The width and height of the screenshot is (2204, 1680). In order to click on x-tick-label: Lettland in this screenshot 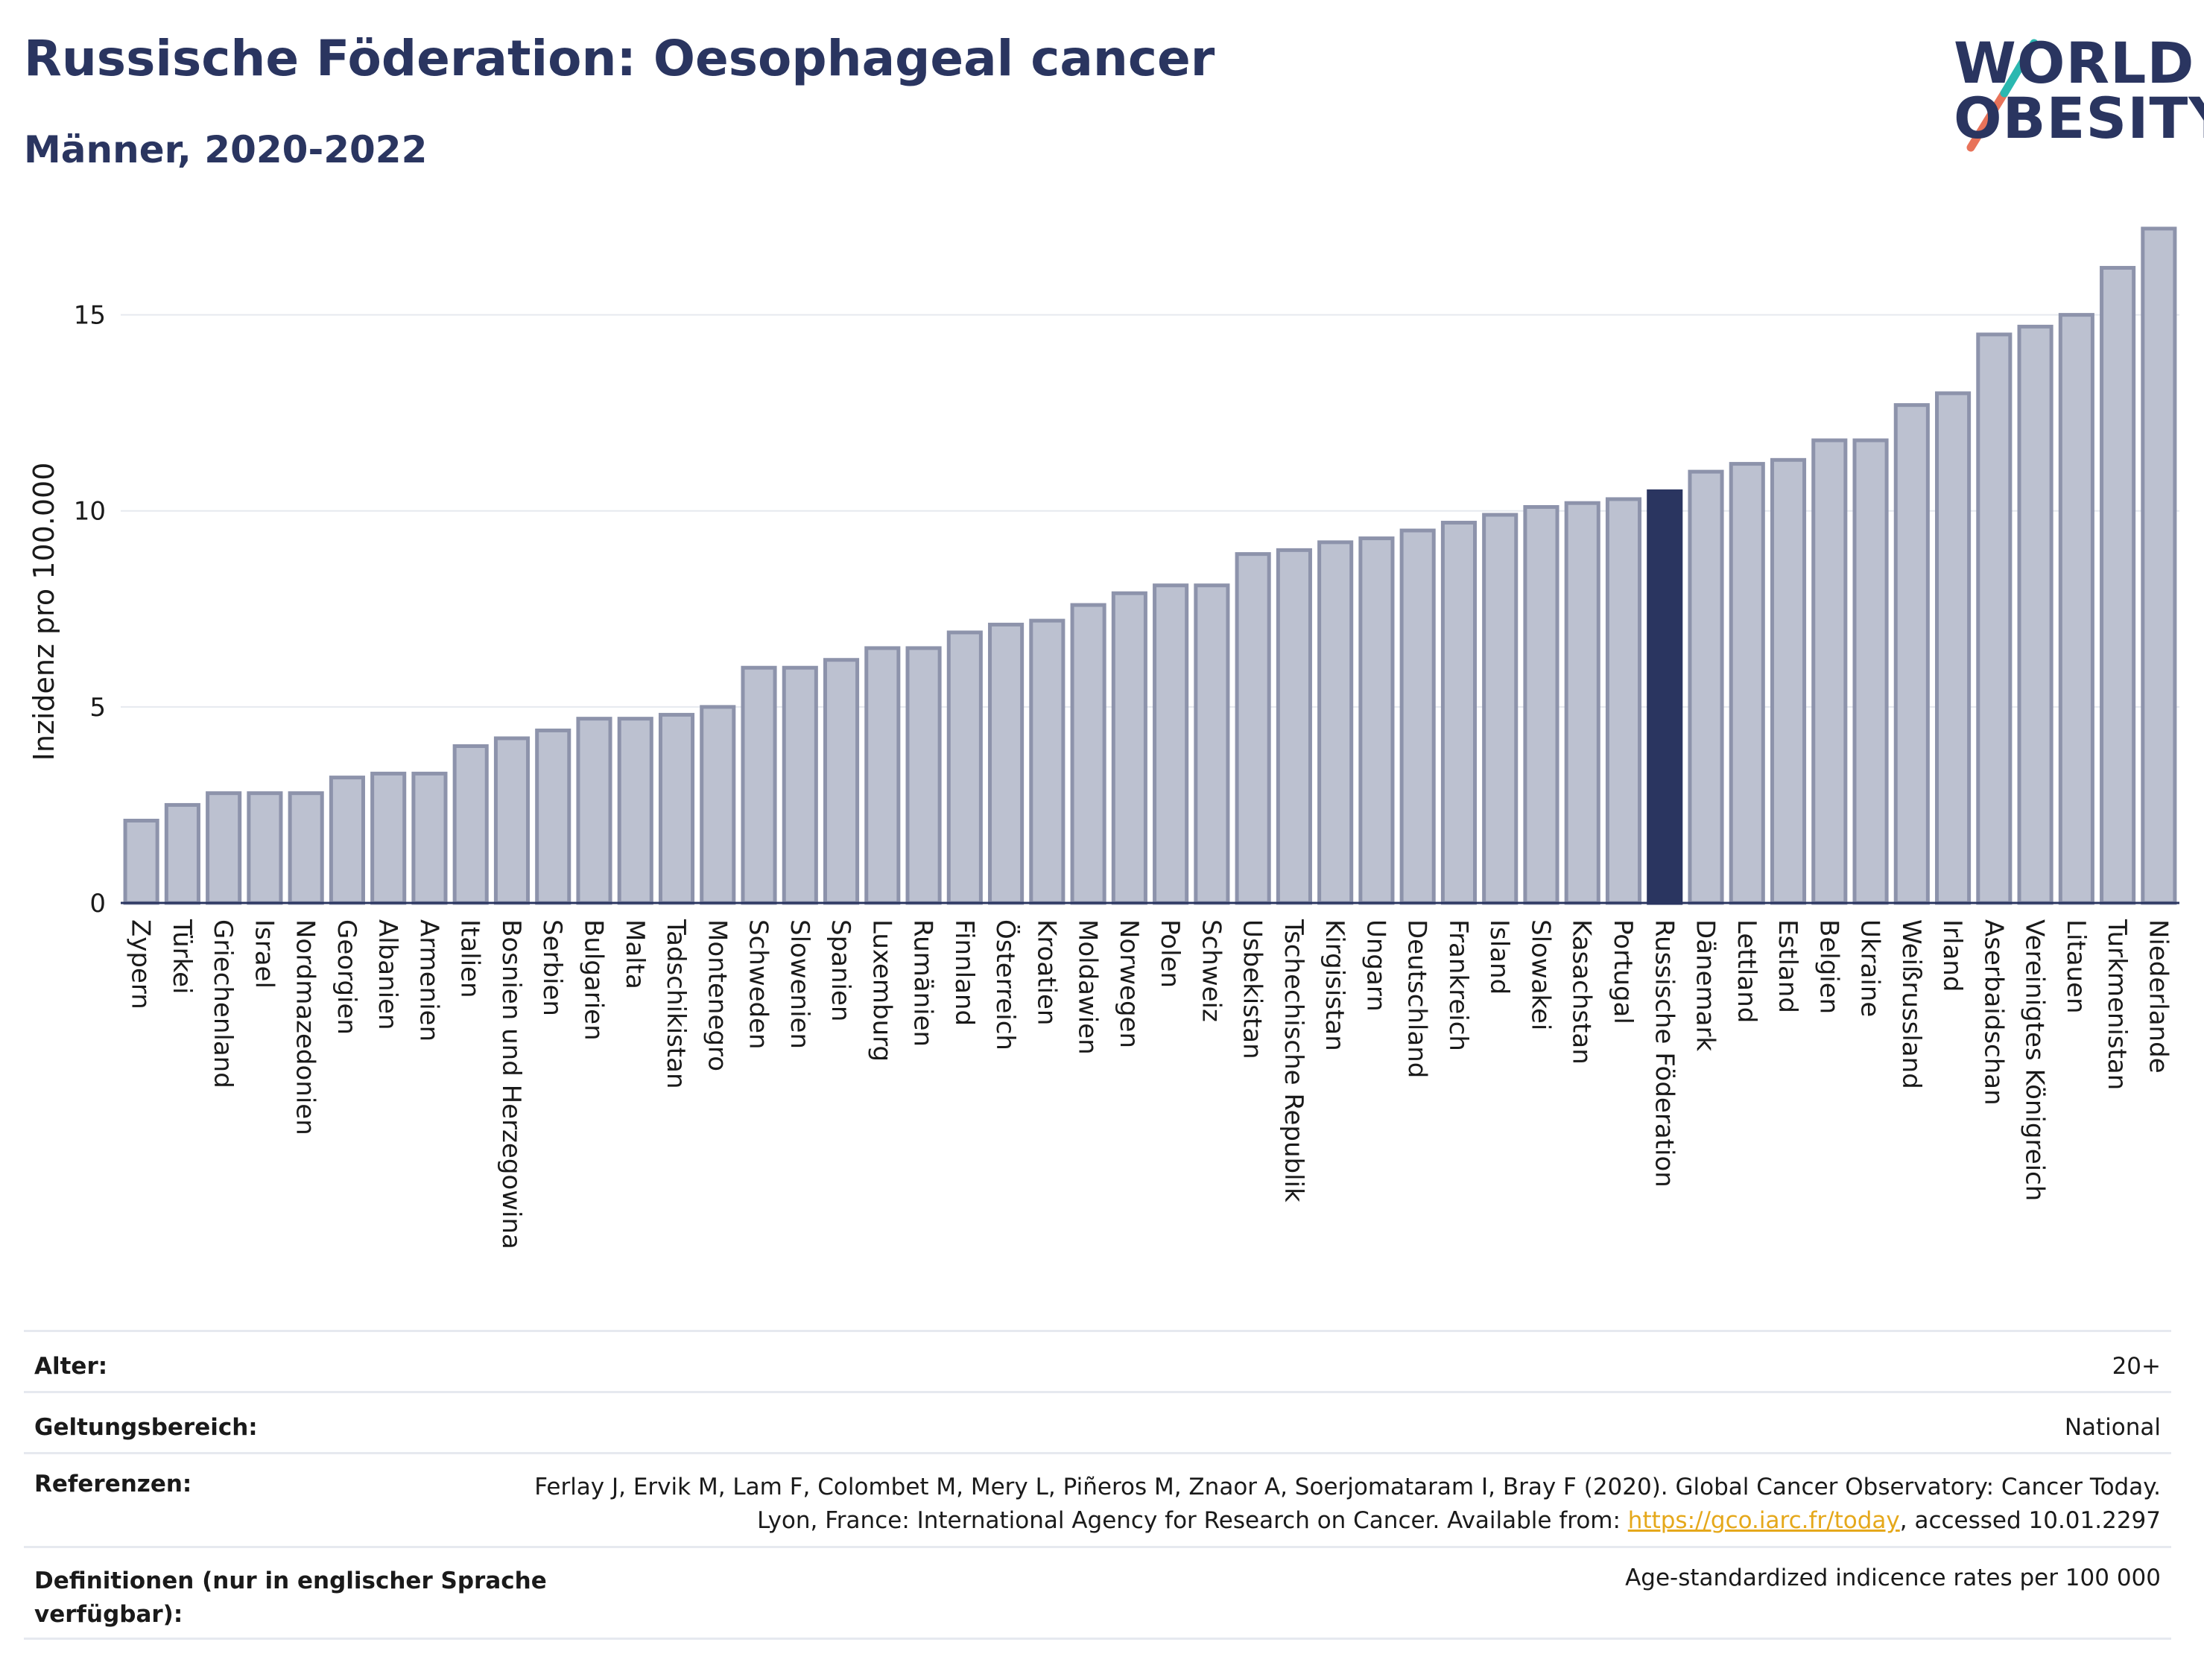, I will do `click(1746, 971)`.